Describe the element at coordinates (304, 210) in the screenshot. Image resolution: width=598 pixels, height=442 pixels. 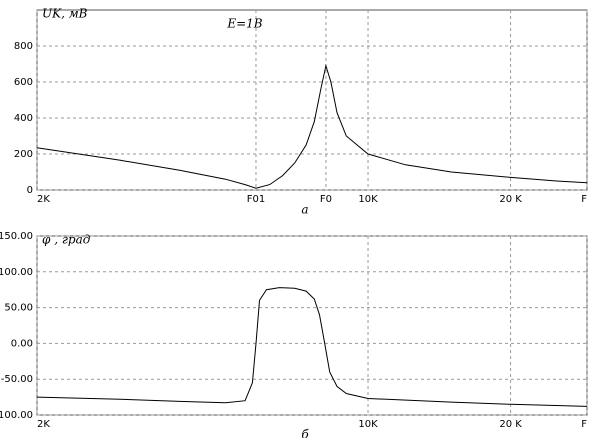
I see `caption: а` at that location.